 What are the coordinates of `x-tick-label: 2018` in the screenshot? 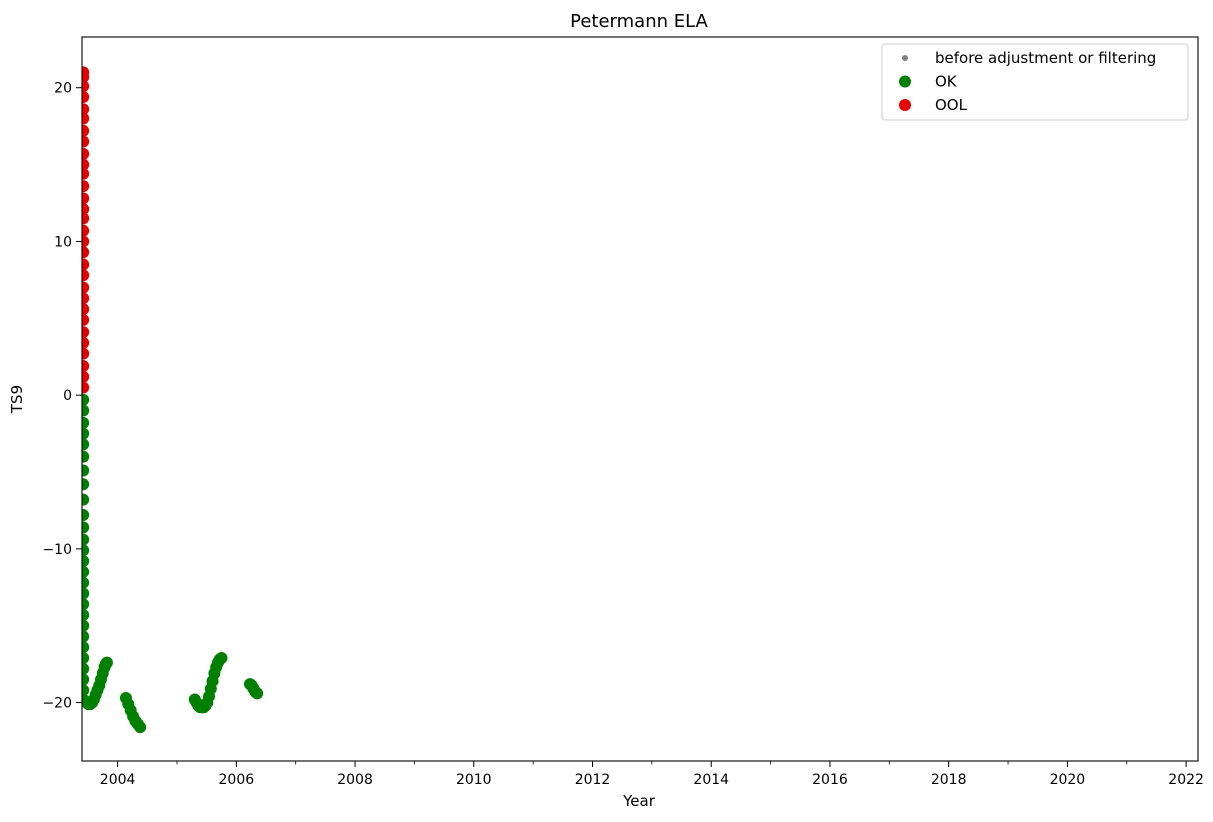 It's located at (949, 780).